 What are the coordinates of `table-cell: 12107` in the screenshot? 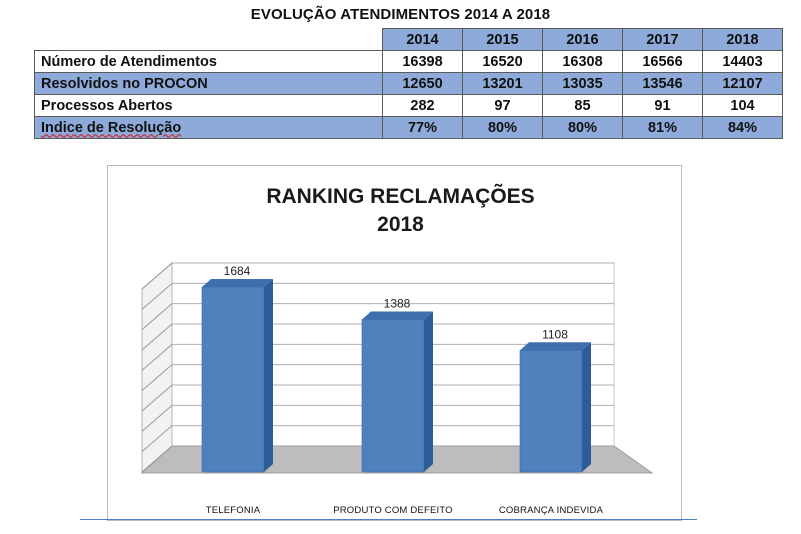 It's located at (742, 83).